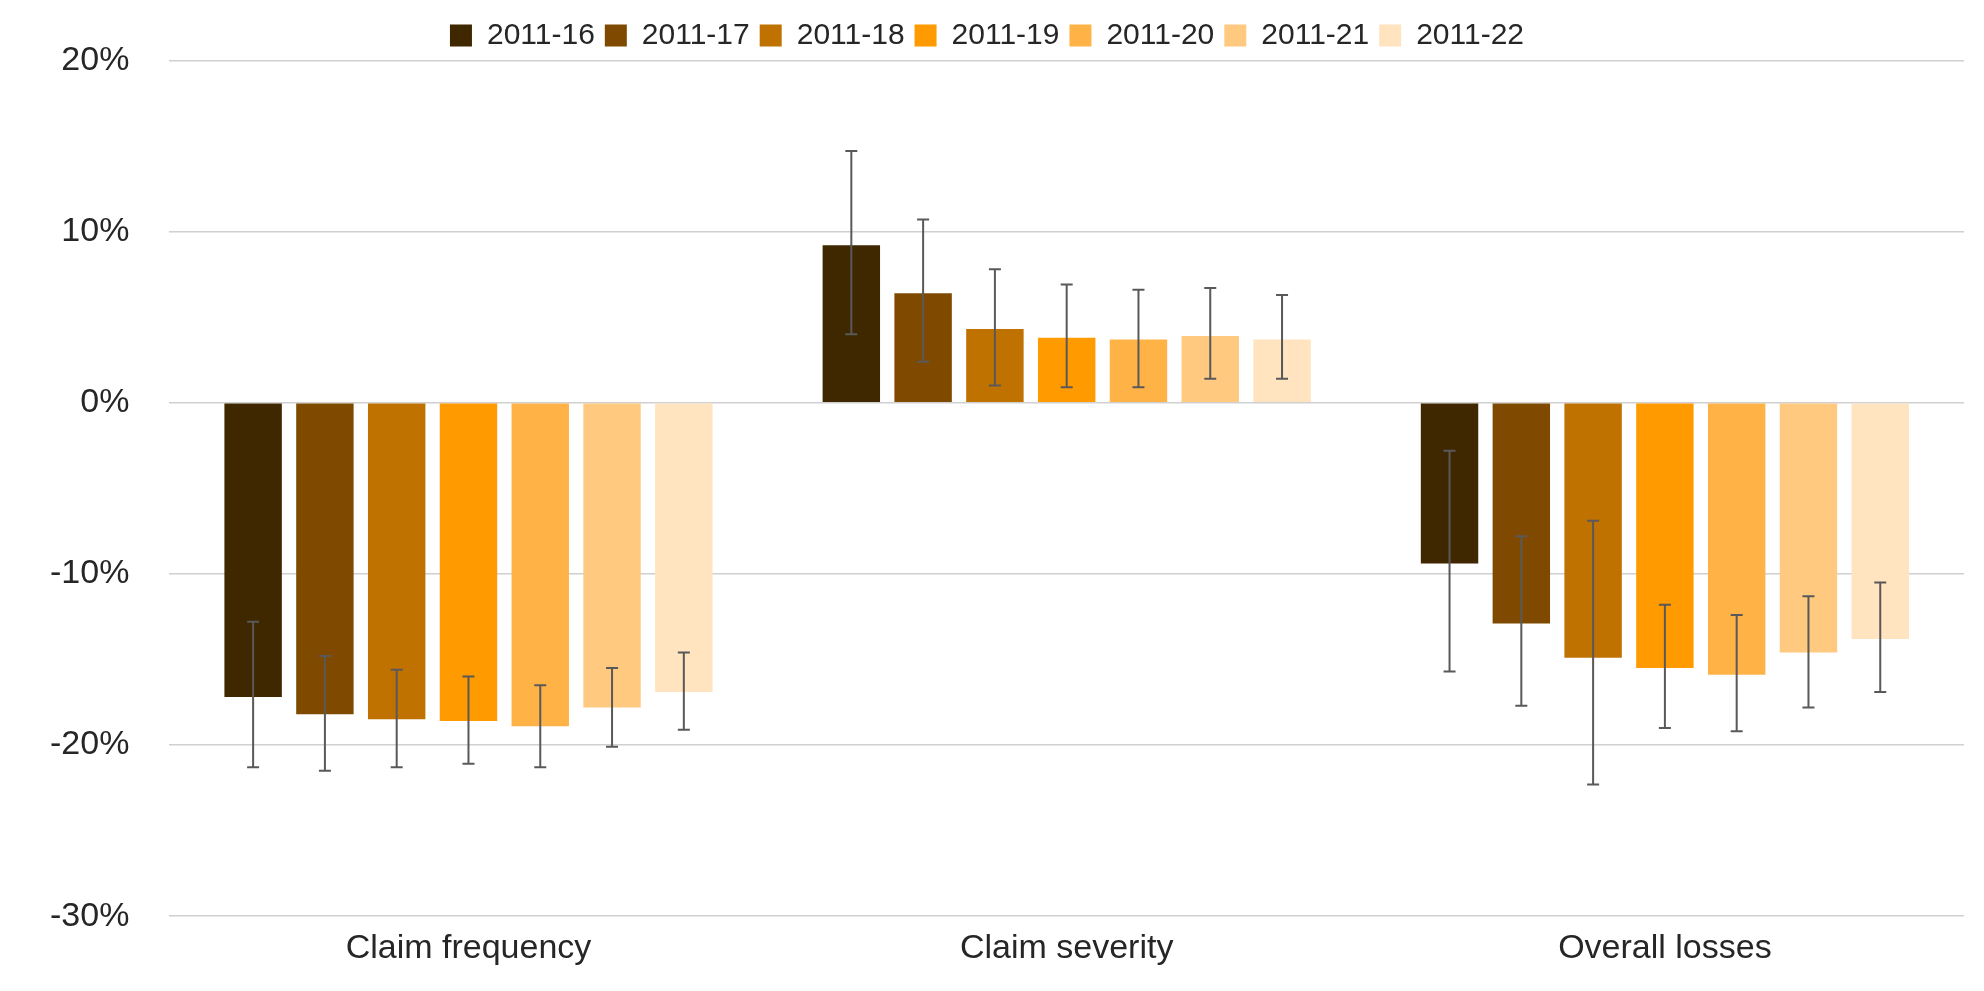  Describe the element at coordinates (1005, 33) in the screenshot. I see `legend-label: 2011-19` at that location.